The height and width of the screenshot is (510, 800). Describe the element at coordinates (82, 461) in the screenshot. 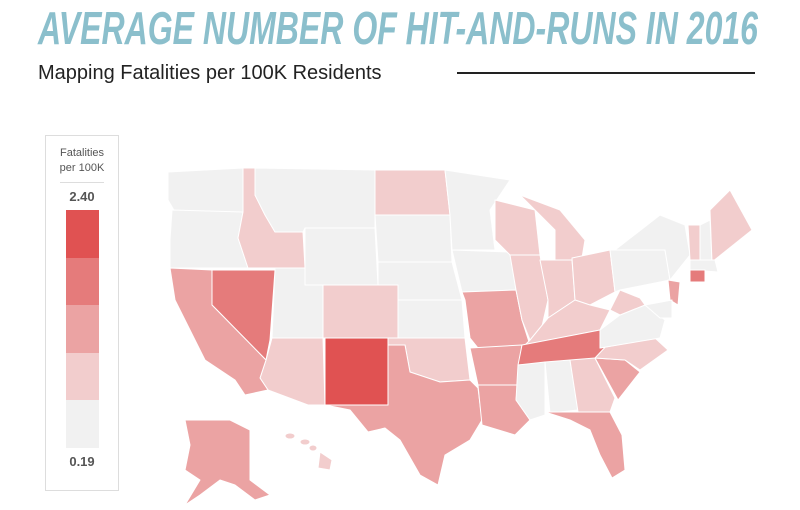

I see `legend-min: 0.19` at that location.